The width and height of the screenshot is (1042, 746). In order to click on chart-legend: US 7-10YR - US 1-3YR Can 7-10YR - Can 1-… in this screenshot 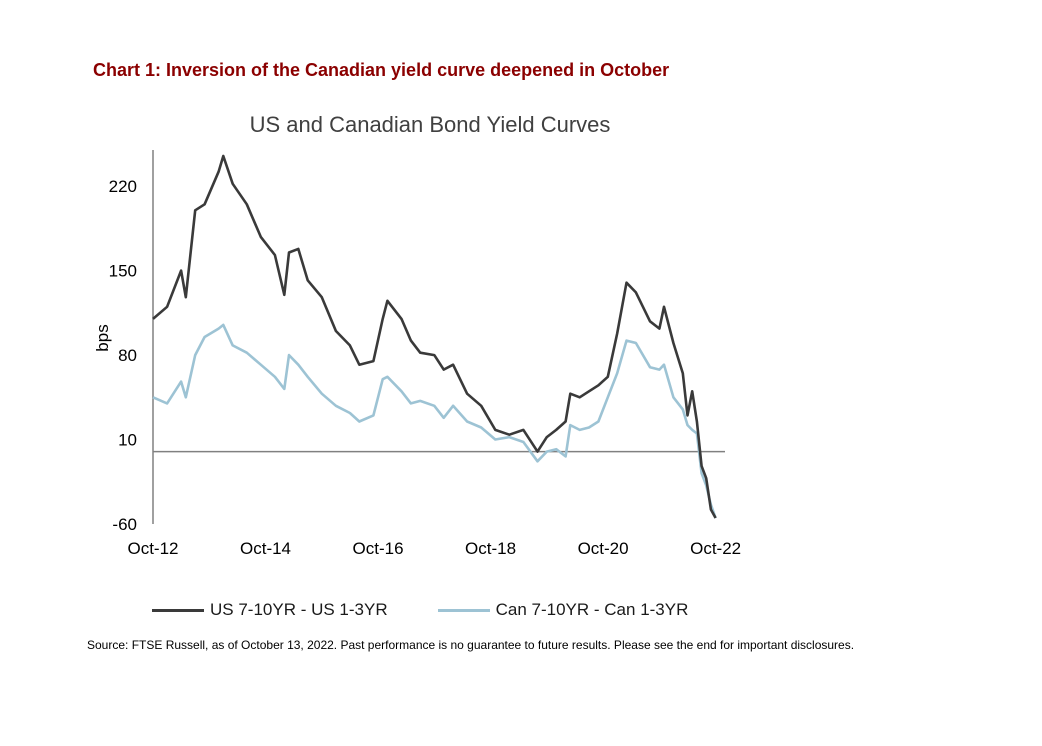, I will do `click(420, 610)`.